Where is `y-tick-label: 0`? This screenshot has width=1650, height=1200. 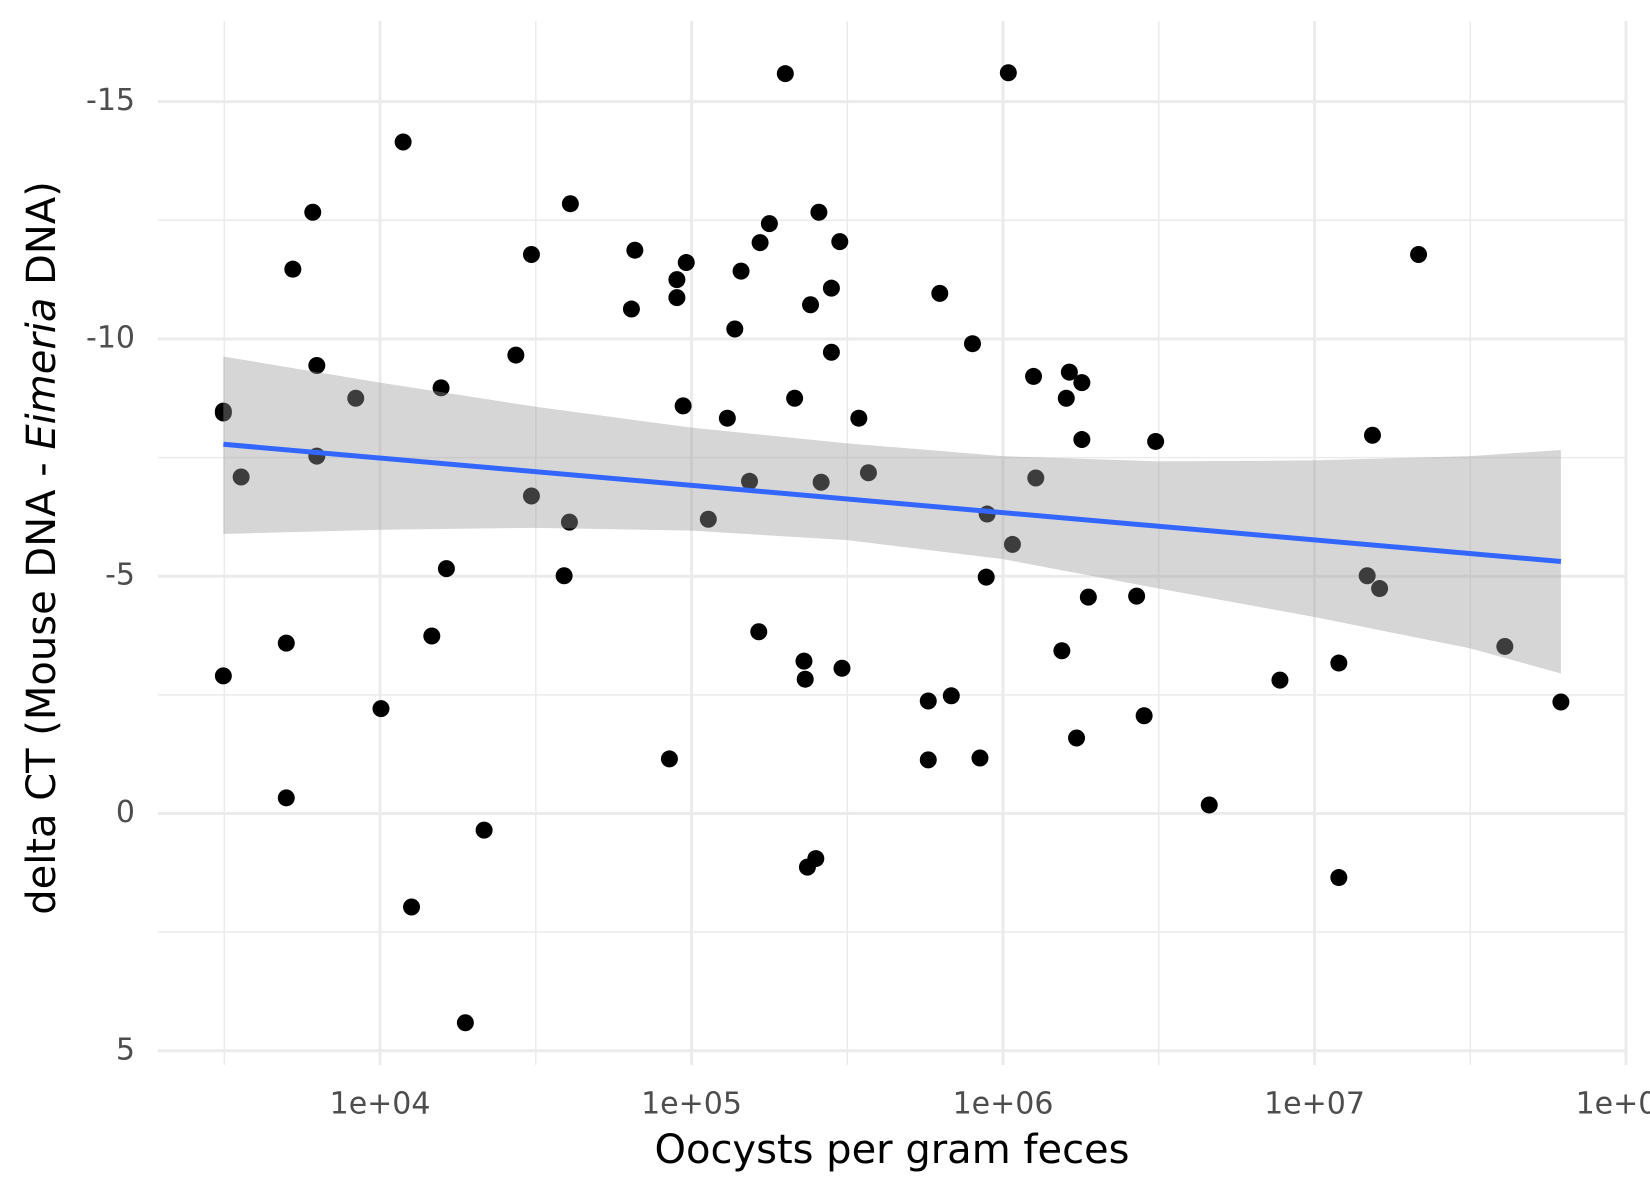 y-tick-label: 0 is located at coordinates (125, 812).